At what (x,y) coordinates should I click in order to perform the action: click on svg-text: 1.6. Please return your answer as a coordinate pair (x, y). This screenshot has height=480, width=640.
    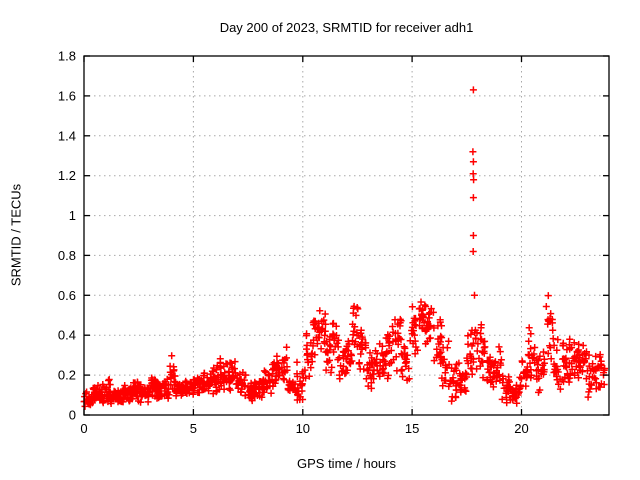
    Looking at the image, I should click on (67, 95).